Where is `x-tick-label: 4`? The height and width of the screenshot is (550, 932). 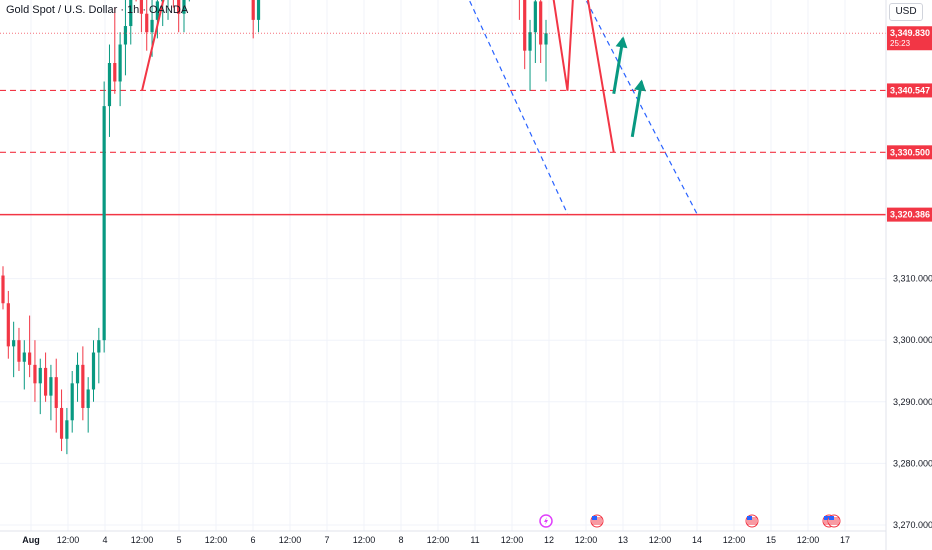
x-tick-label: 4 is located at coordinates (104, 540).